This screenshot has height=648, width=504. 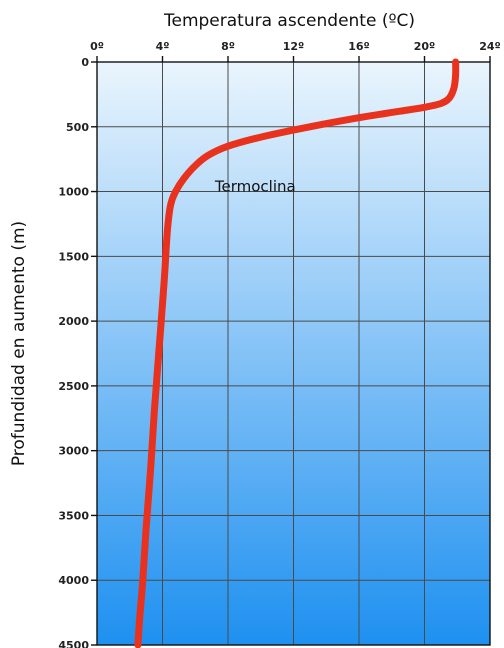 What do you see at coordinates (425, 46) in the screenshot?
I see `x-tick-label: 20º` at bounding box center [425, 46].